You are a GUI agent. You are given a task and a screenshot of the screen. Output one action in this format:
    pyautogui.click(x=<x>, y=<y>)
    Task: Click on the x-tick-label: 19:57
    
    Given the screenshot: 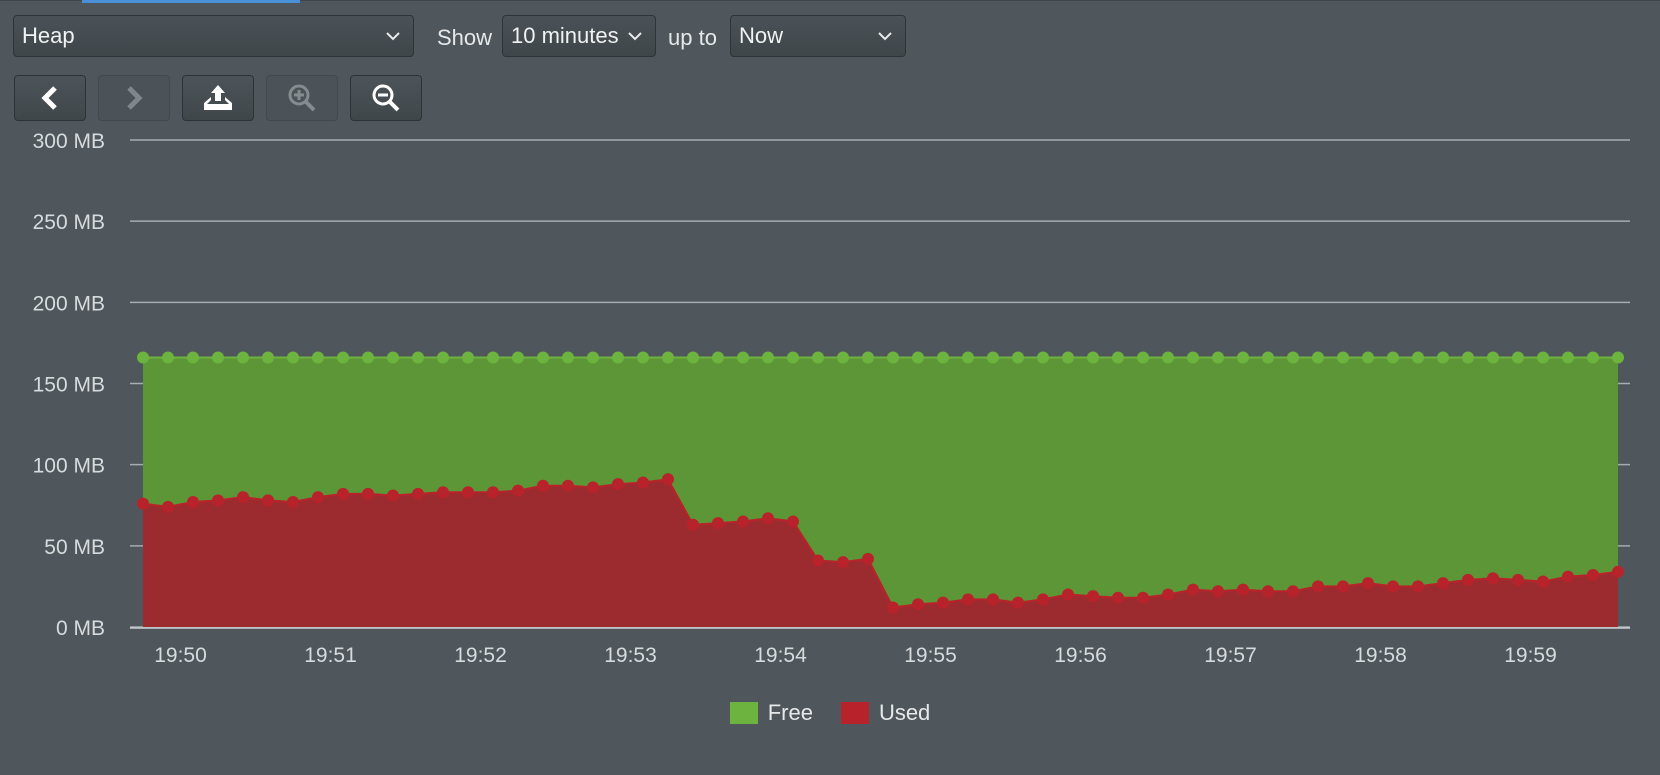 What is the action you would take?
    pyautogui.click(x=1230, y=655)
    